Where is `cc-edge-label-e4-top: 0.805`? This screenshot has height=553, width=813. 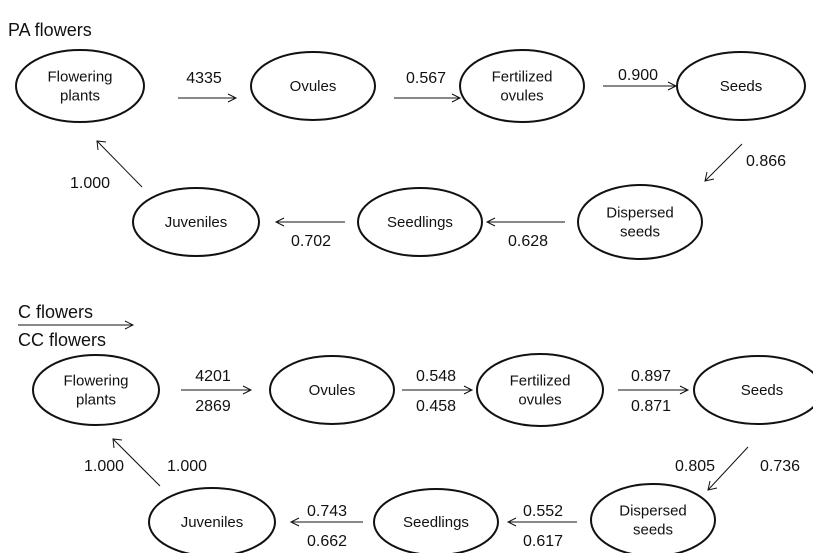
cc-edge-label-e4-top: 0.805 is located at coordinates (695, 466).